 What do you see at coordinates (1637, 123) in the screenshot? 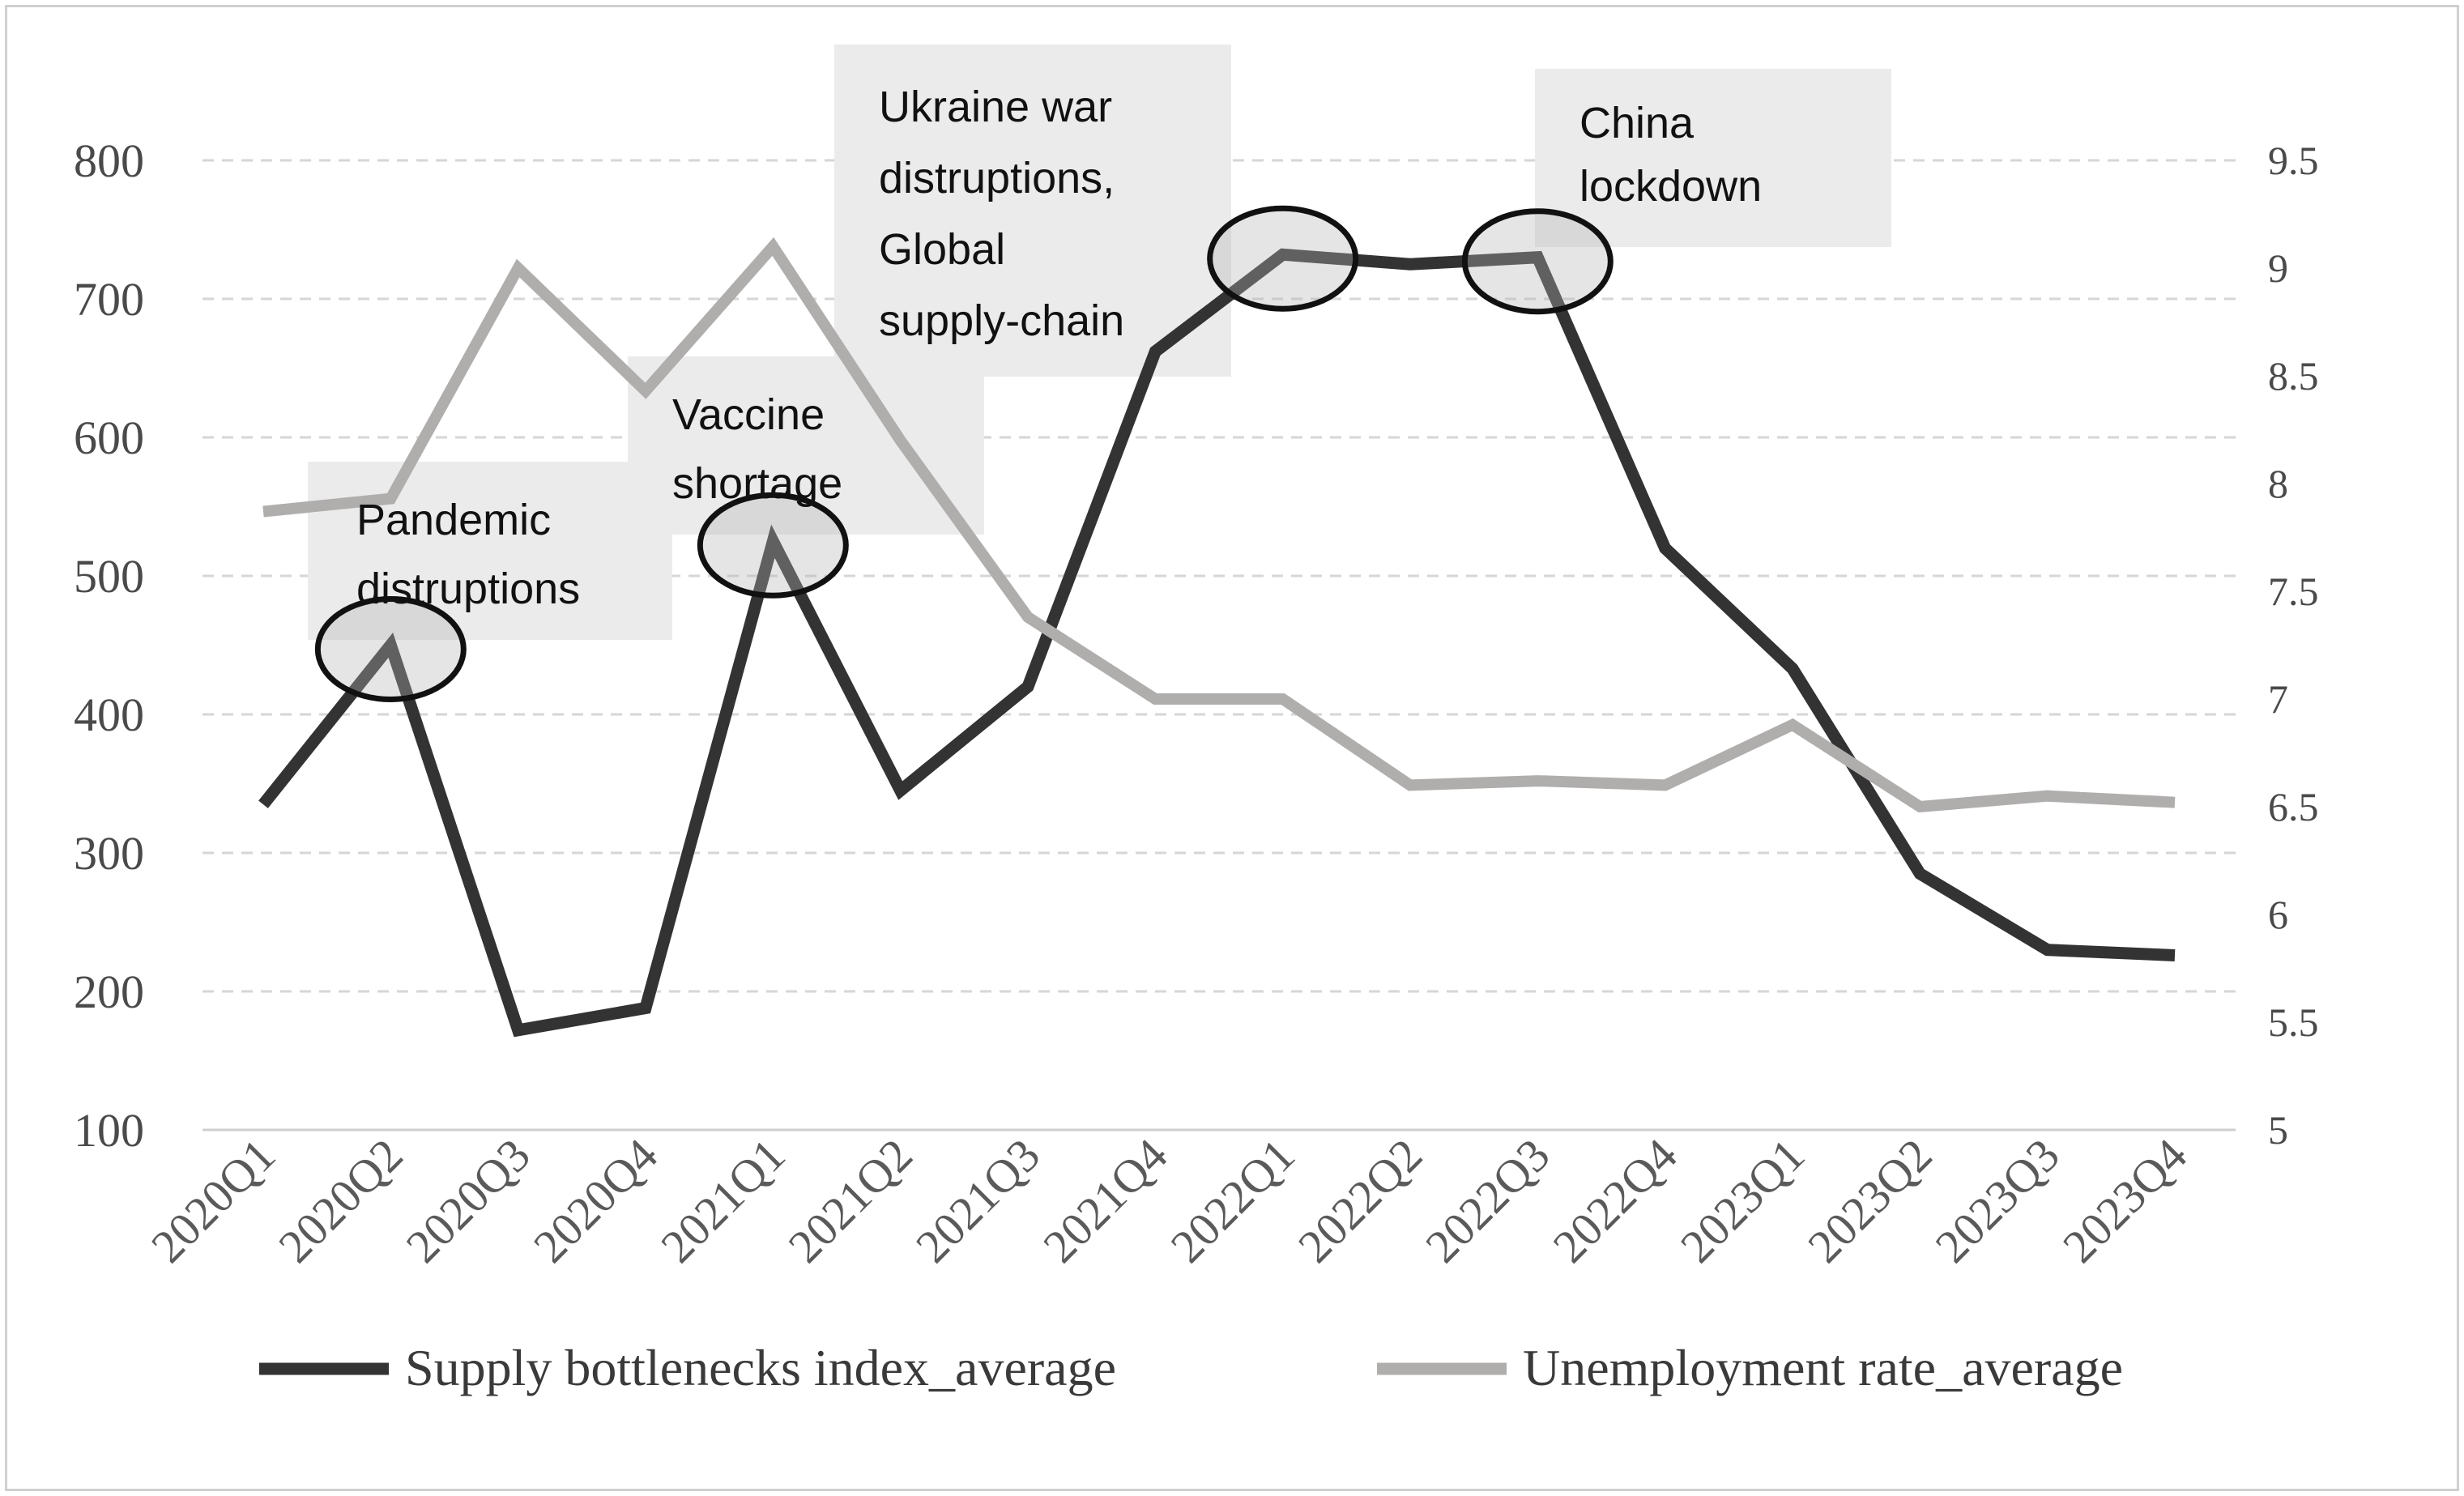
I see `annotation-text: China` at bounding box center [1637, 123].